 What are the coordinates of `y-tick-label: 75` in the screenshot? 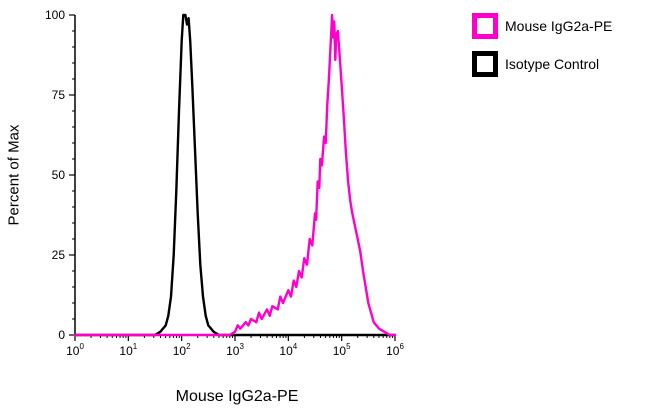 It's located at (59, 95).